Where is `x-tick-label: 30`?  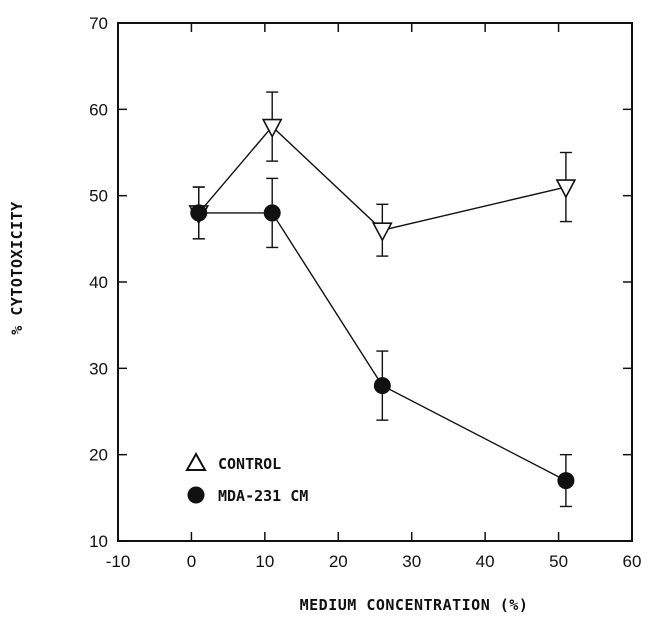 x-tick-label: 30 is located at coordinates (411, 561).